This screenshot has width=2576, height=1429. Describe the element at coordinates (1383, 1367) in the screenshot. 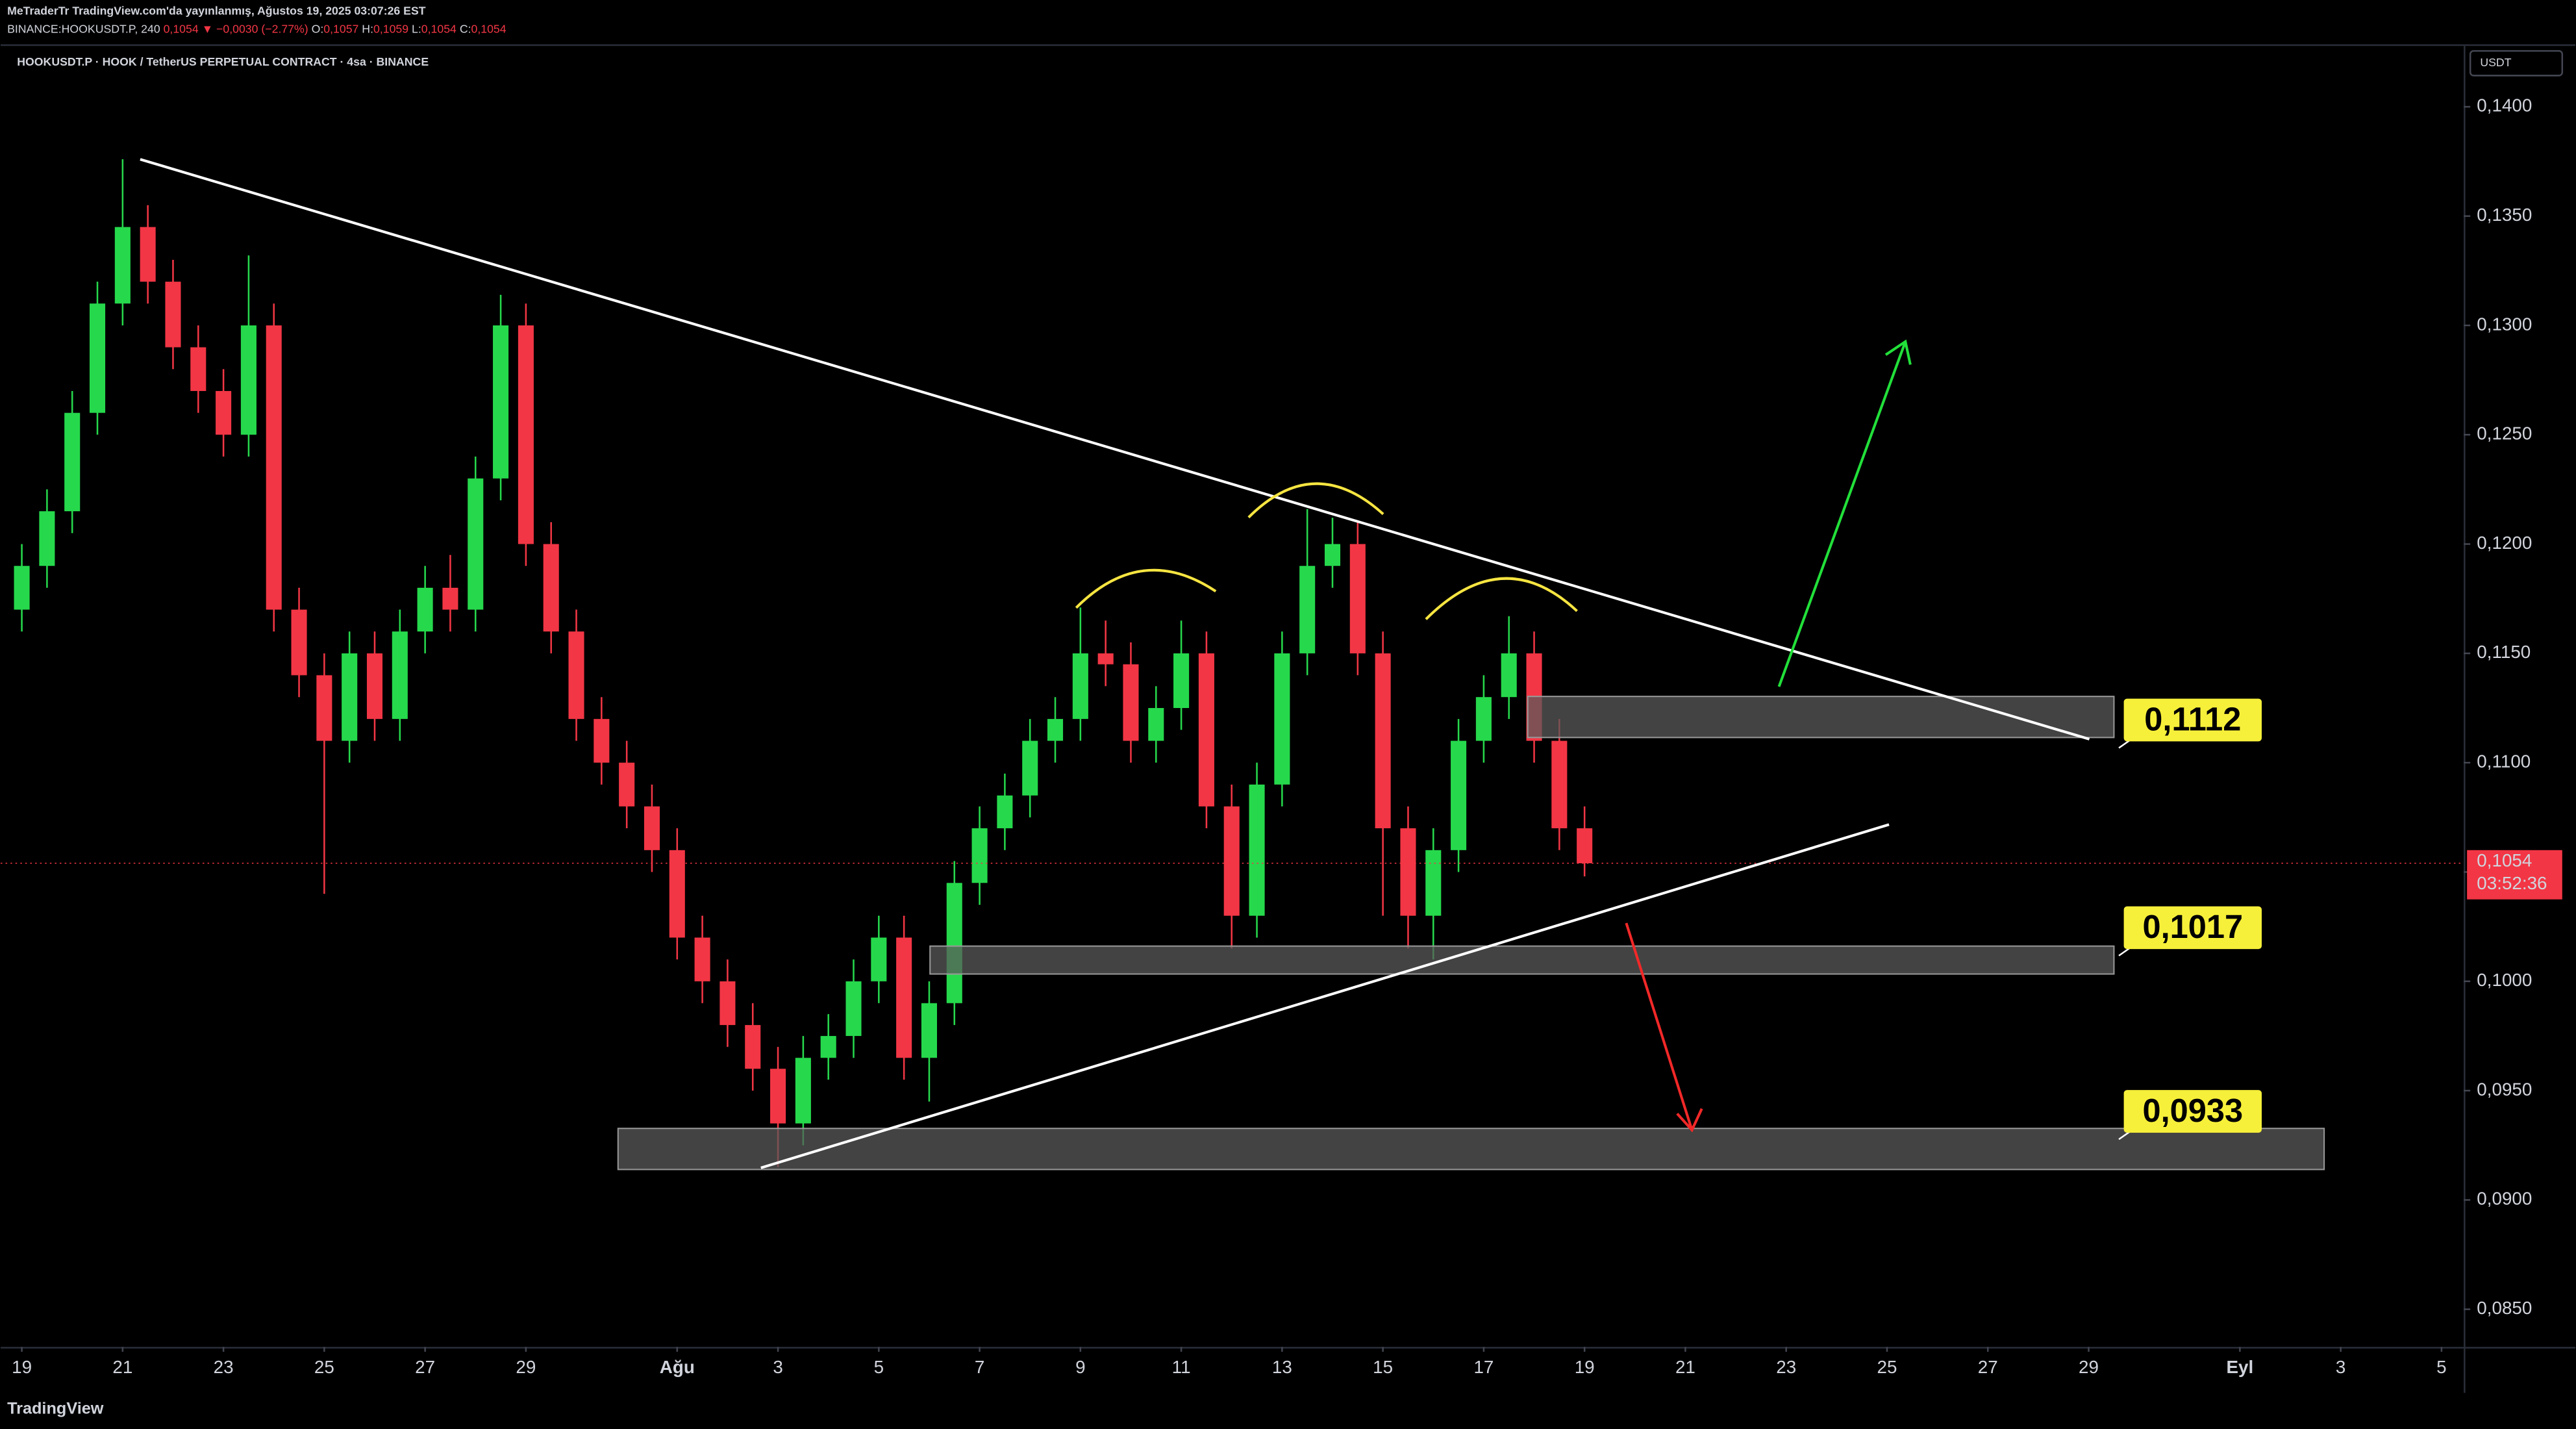

I see `x-tick-label: 15` at that location.